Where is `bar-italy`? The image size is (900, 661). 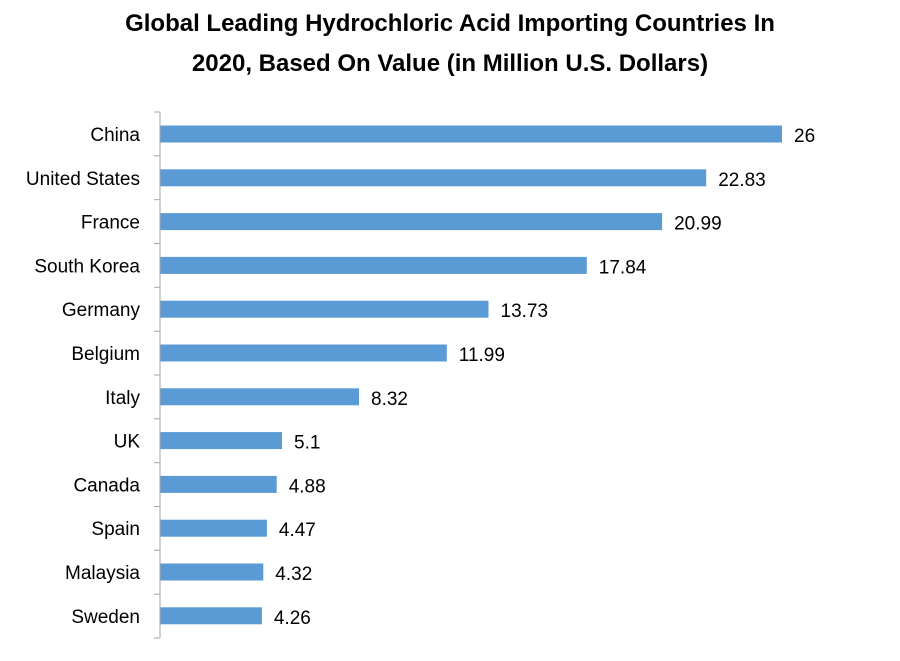 bar-italy is located at coordinates (259, 397).